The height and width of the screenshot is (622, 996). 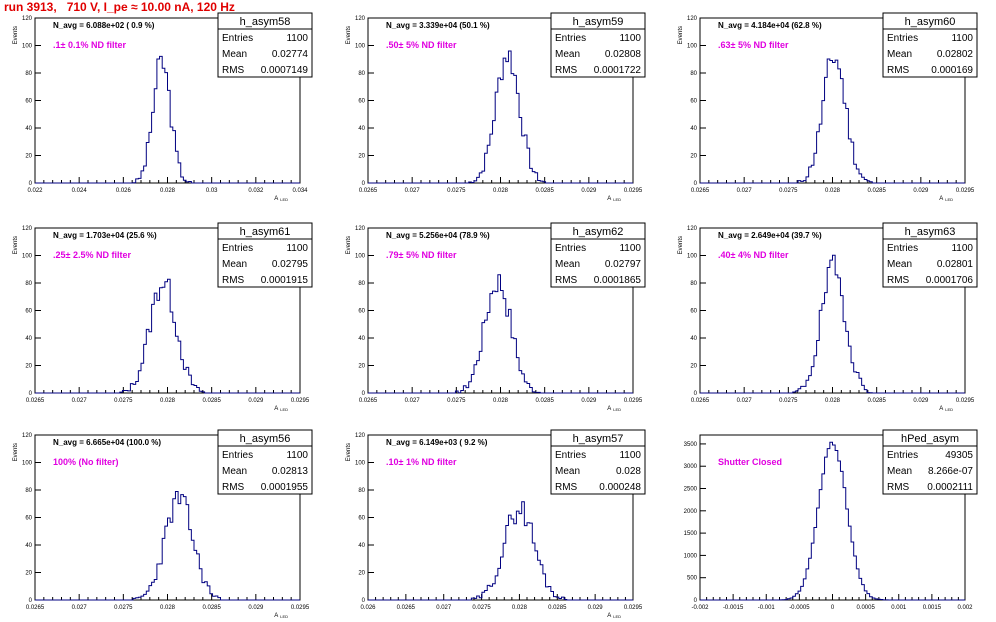 I want to click on filter-label: .10± 1% ND filter, so click(x=421, y=462).